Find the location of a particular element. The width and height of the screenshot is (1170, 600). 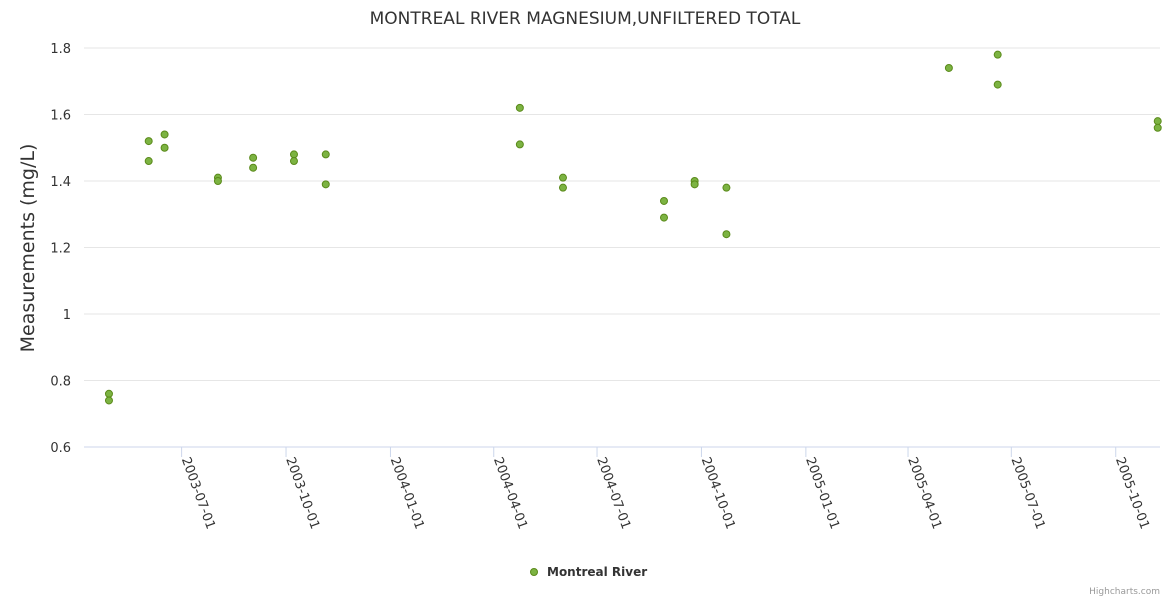

y-tick-label: 0.6 is located at coordinates (60, 448).